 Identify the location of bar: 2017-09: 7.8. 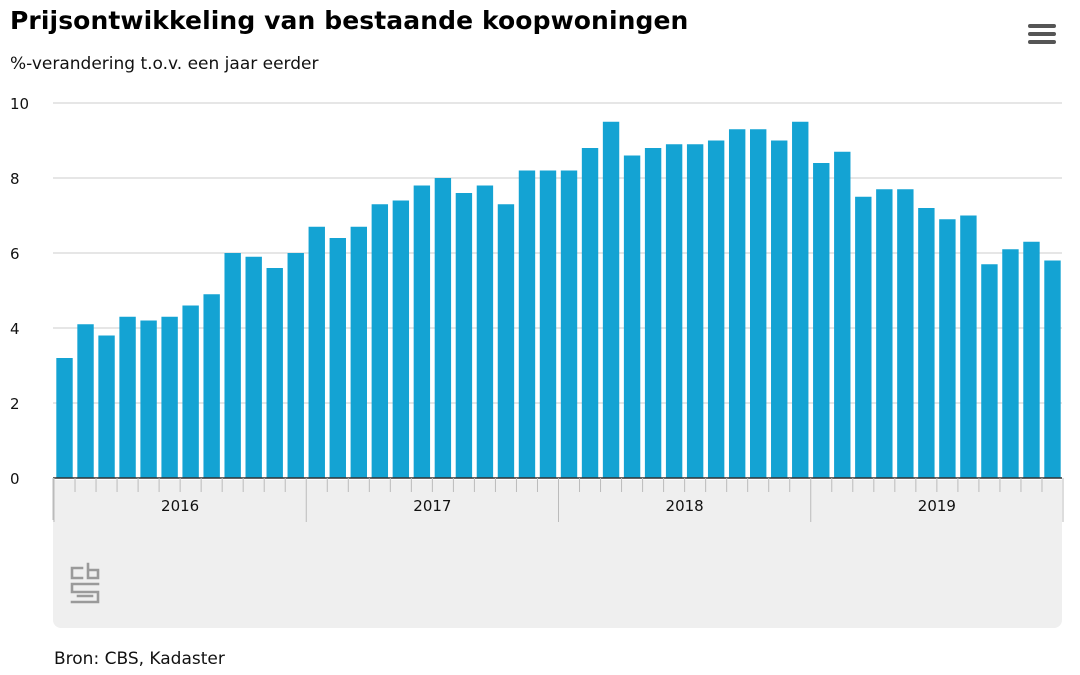
(485, 332).